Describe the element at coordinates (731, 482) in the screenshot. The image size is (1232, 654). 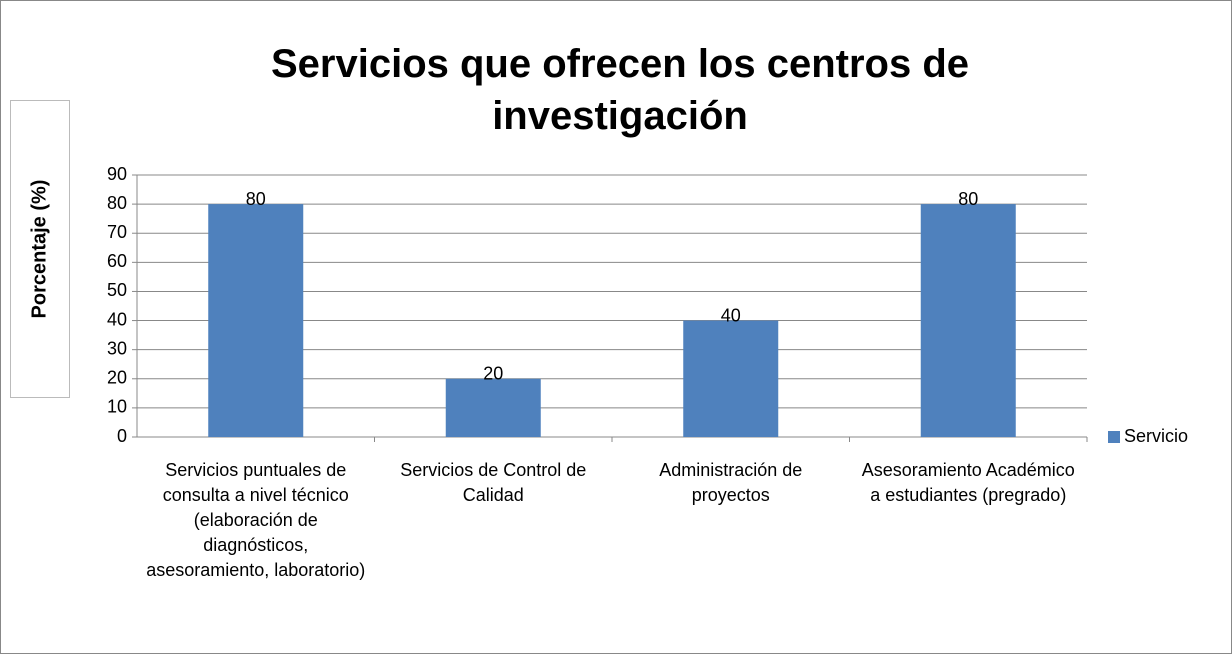
I see `x-tick-label: Administración de proyectos` at that location.